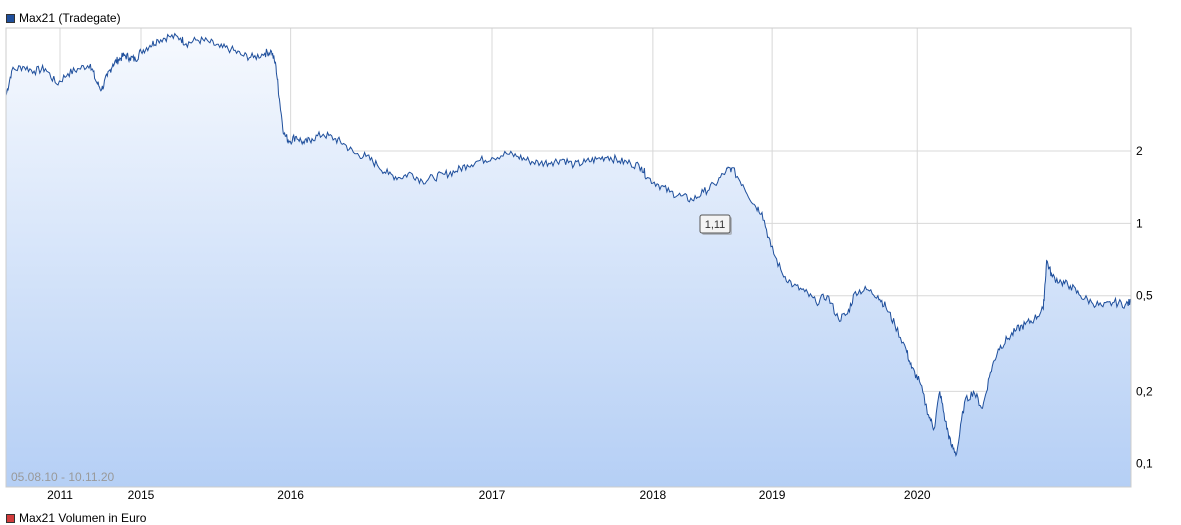 This screenshot has width=1181, height=525. I want to click on x-tick-label: 2016, so click(290, 495).